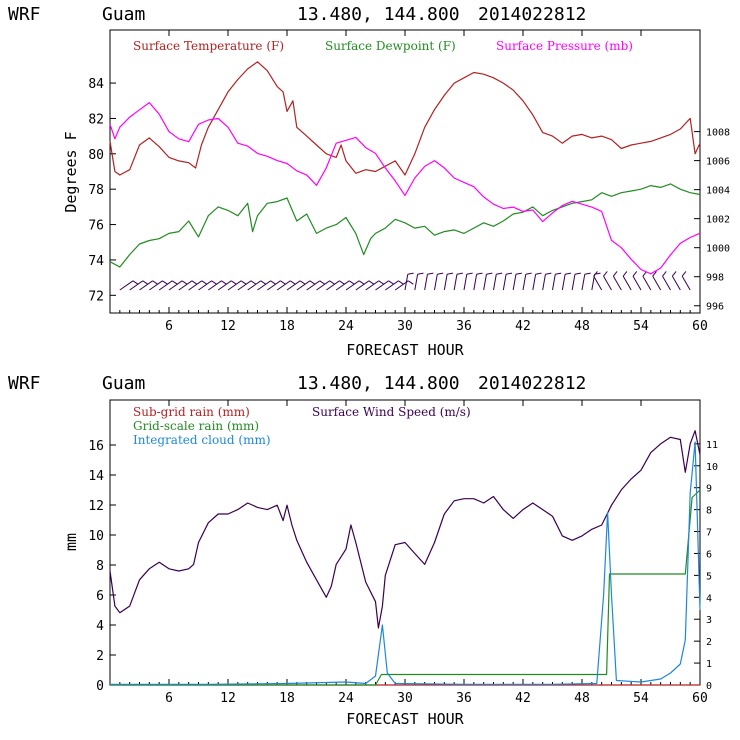 The image size is (740, 740). I want to click on y-axis-label: Degrees F, so click(71, 171).